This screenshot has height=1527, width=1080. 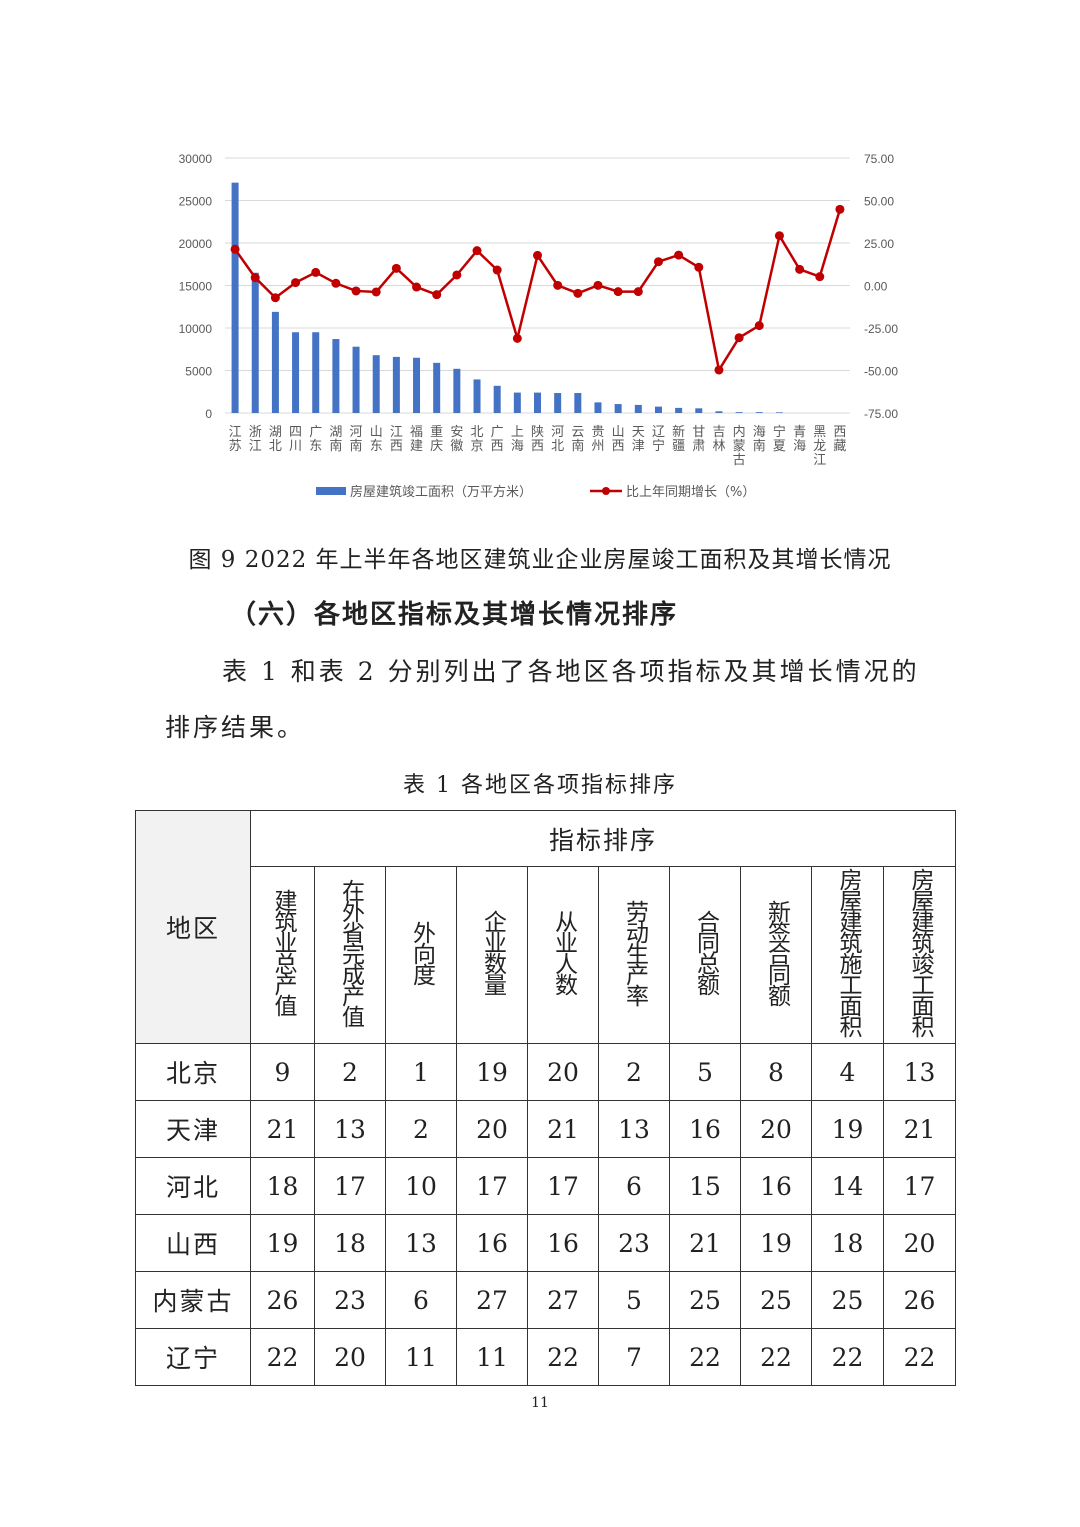 I want to click on category-label: 广, so click(x=315, y=432).